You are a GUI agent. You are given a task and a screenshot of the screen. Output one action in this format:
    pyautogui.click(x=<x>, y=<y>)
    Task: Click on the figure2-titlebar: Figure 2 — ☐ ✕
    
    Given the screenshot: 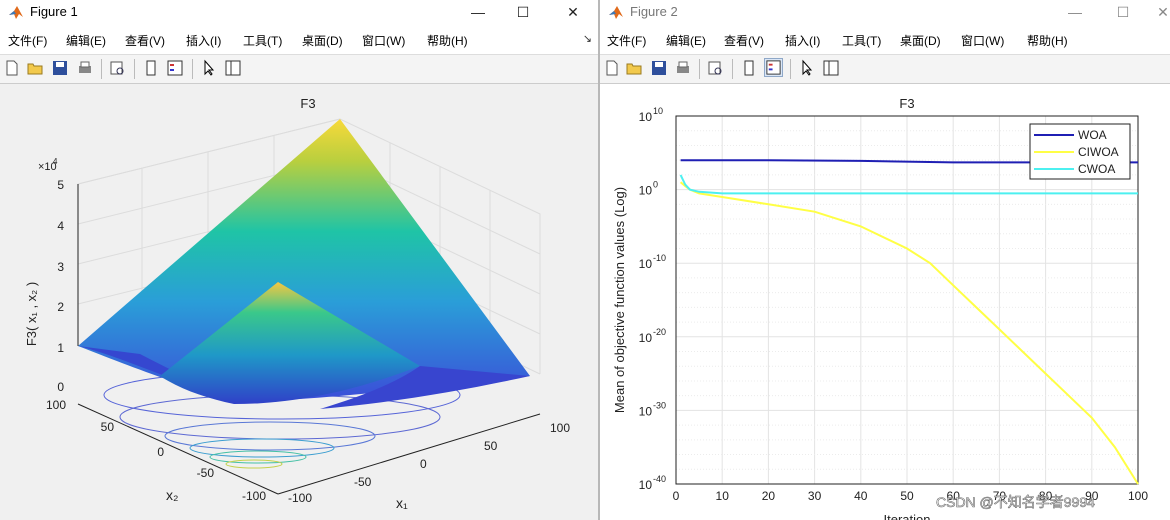 What is the action you would take?
    pyautogui.click(x=885, y=13)
    